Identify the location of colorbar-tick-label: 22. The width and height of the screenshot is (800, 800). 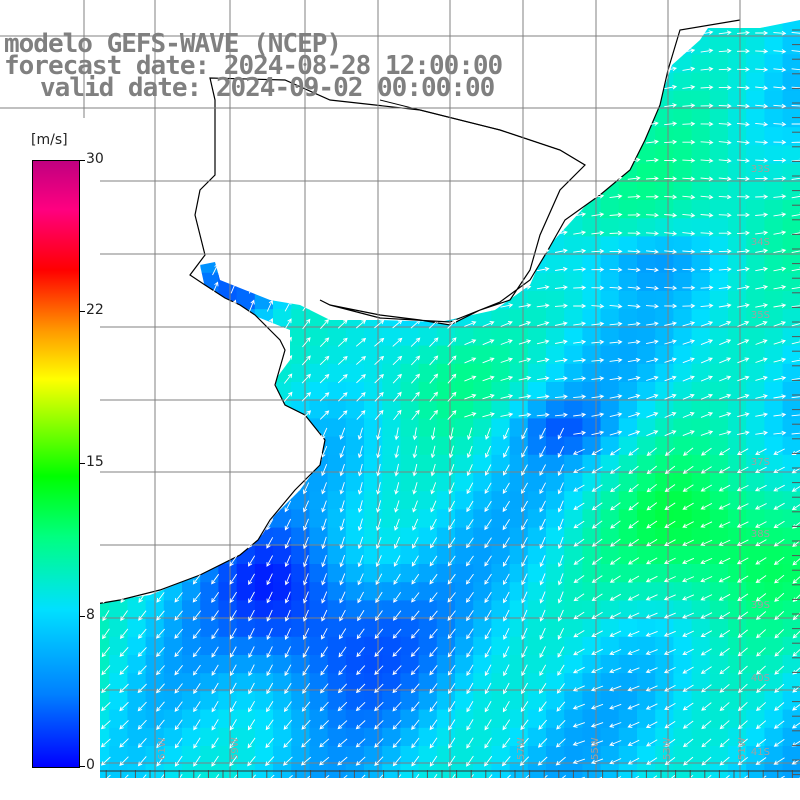
(95, 310).